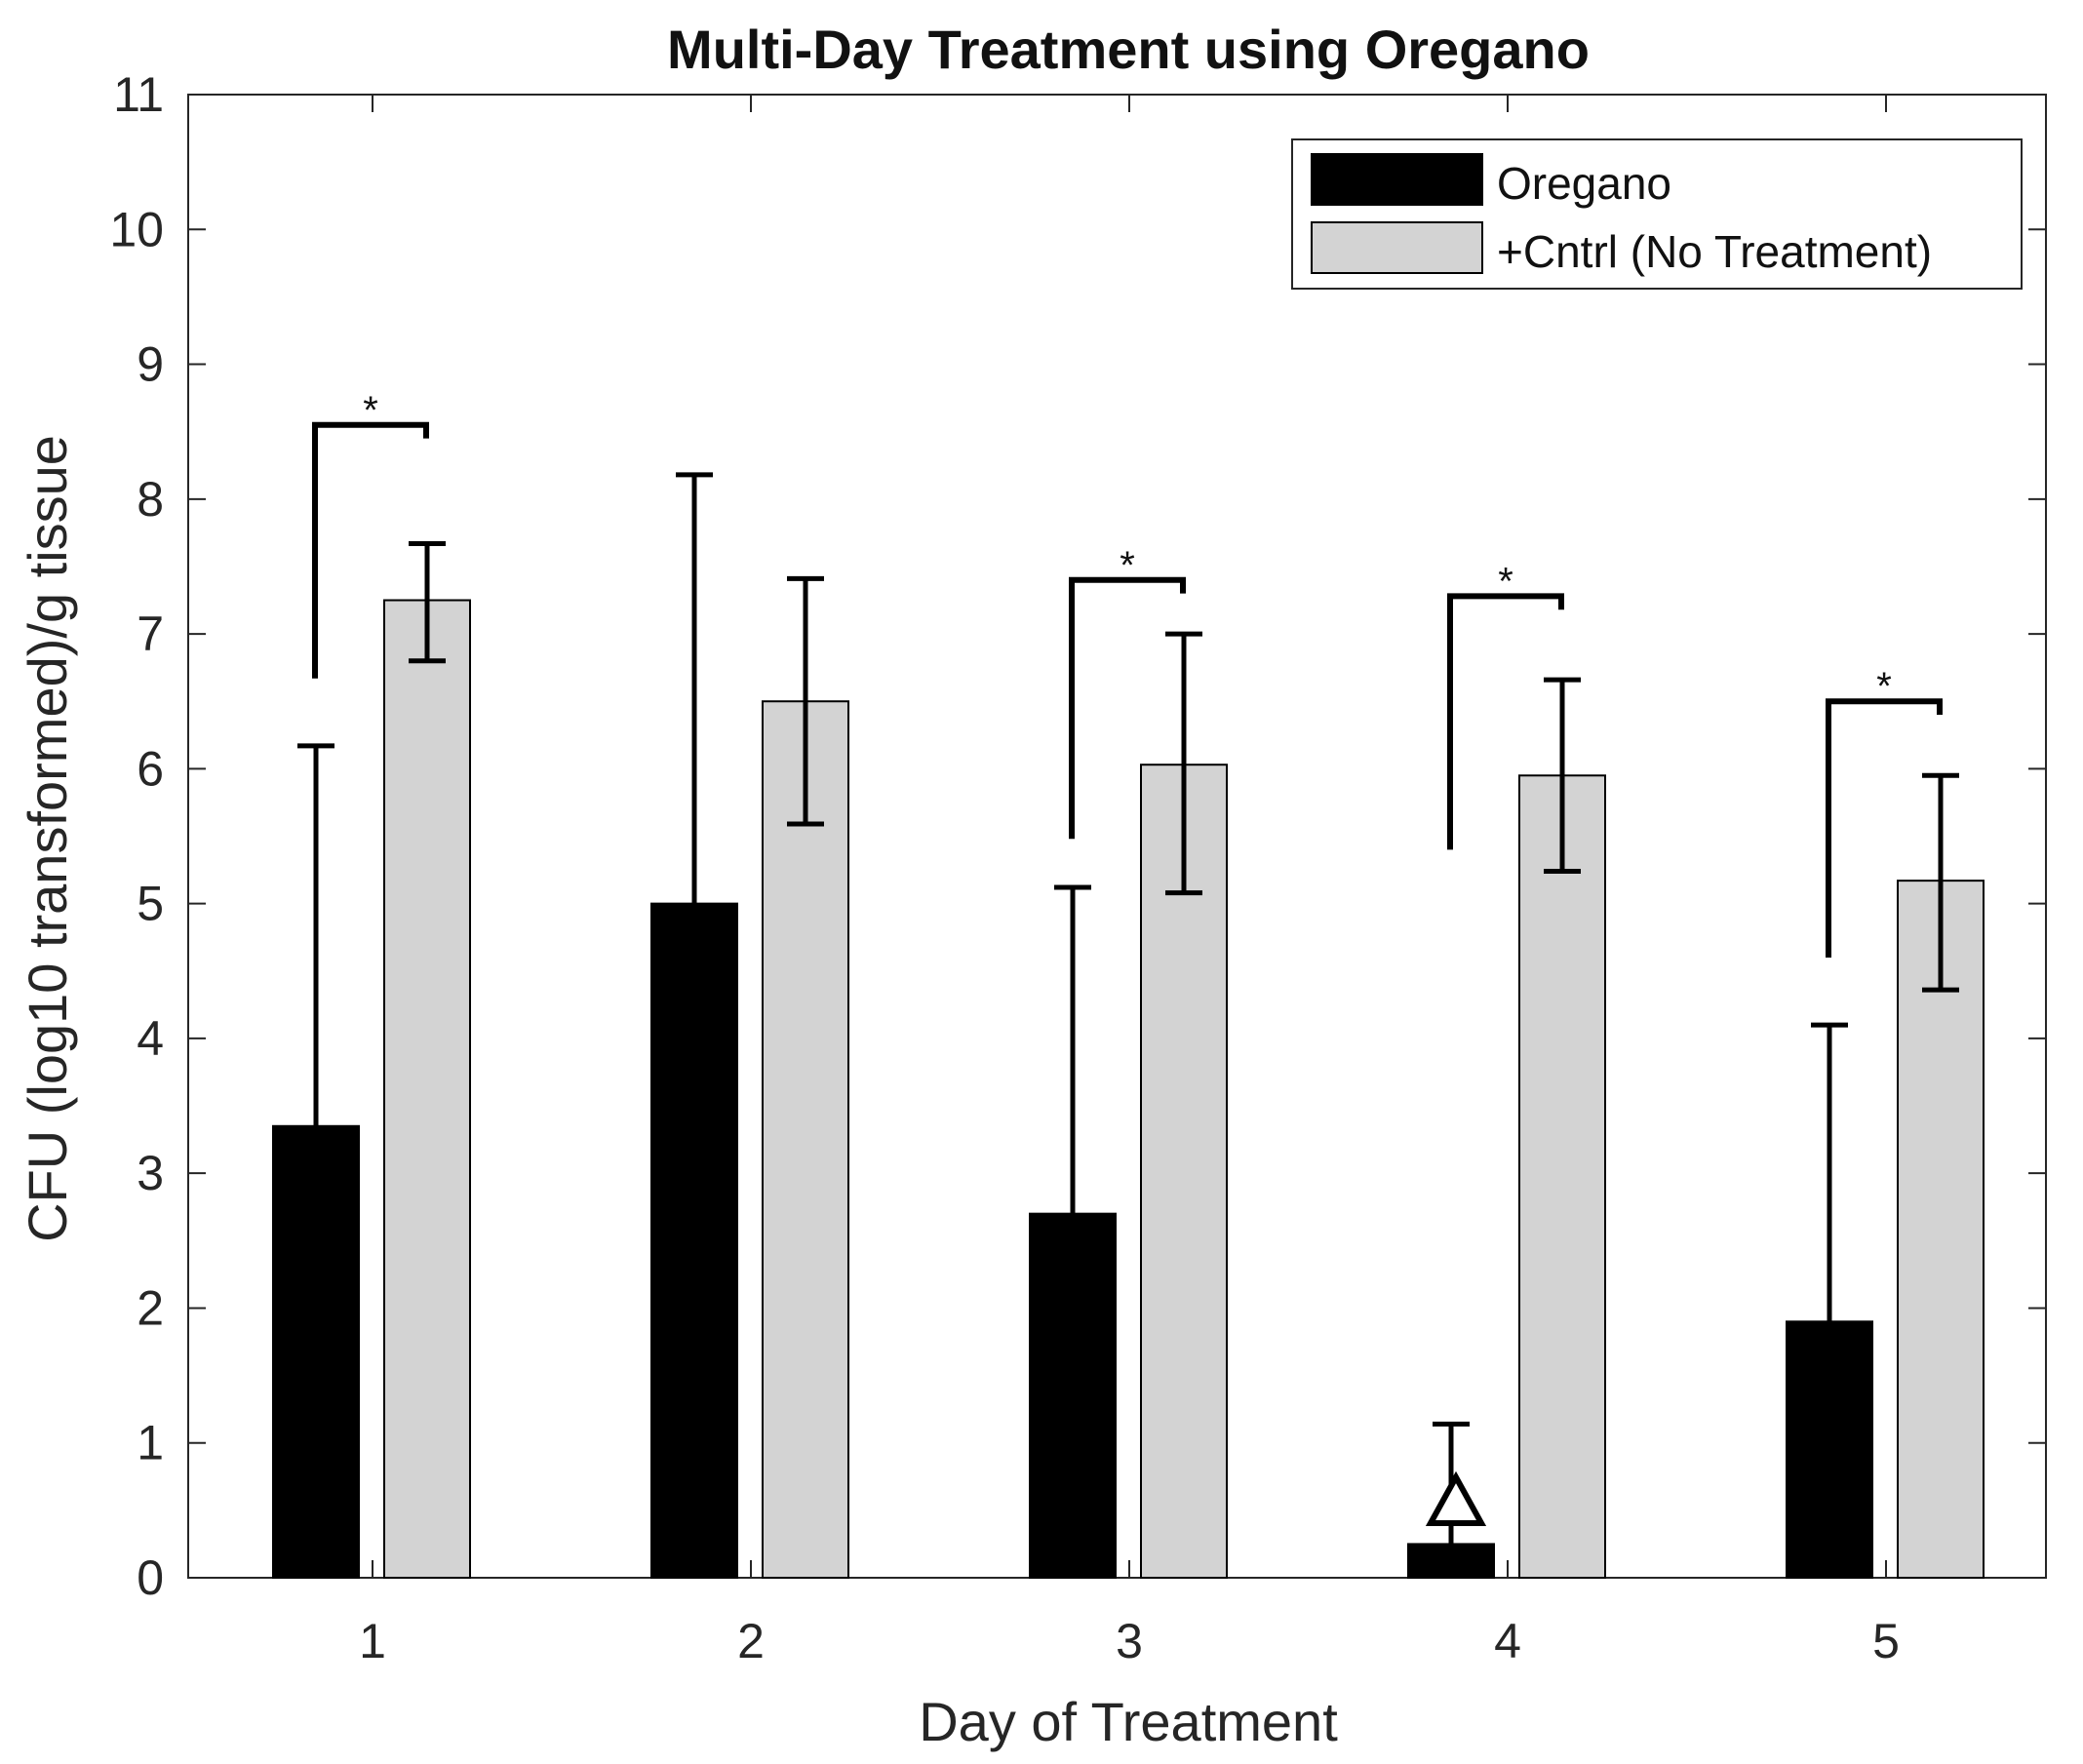 The height and width of the screenshot is (1764, 2083). Describe the element at coordinates (136, 229) in the screenshot. I see `y-tick-label: 10` at that location.